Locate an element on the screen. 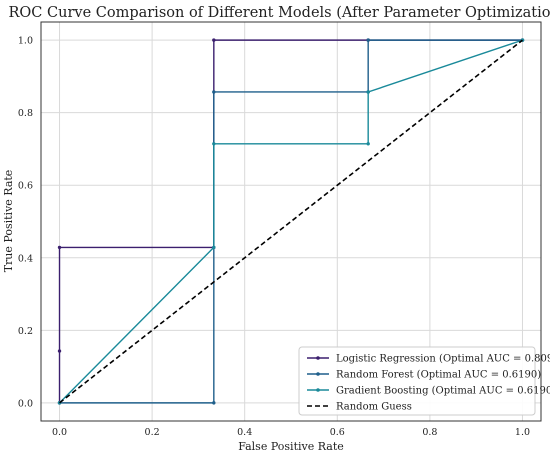 The width and height of the screenshot is (550, 456). legend-item: Gradient Boosting (Optimal AUC = 0.6190) is located at coordinates (428, 391).